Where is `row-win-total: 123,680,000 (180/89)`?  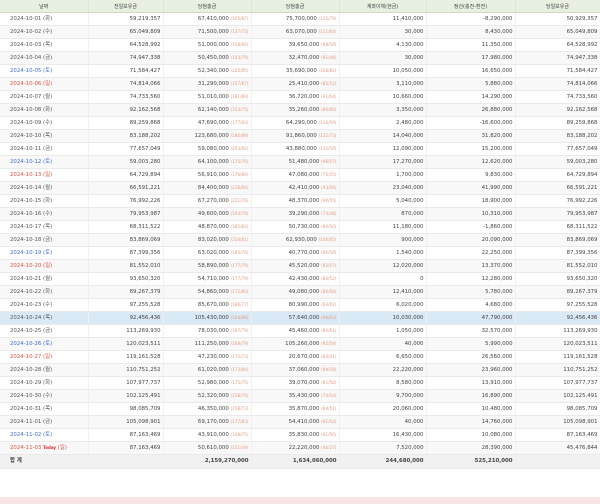
row-win-total: 123,680,000 (180/89) is located at coordinates (207, 136).